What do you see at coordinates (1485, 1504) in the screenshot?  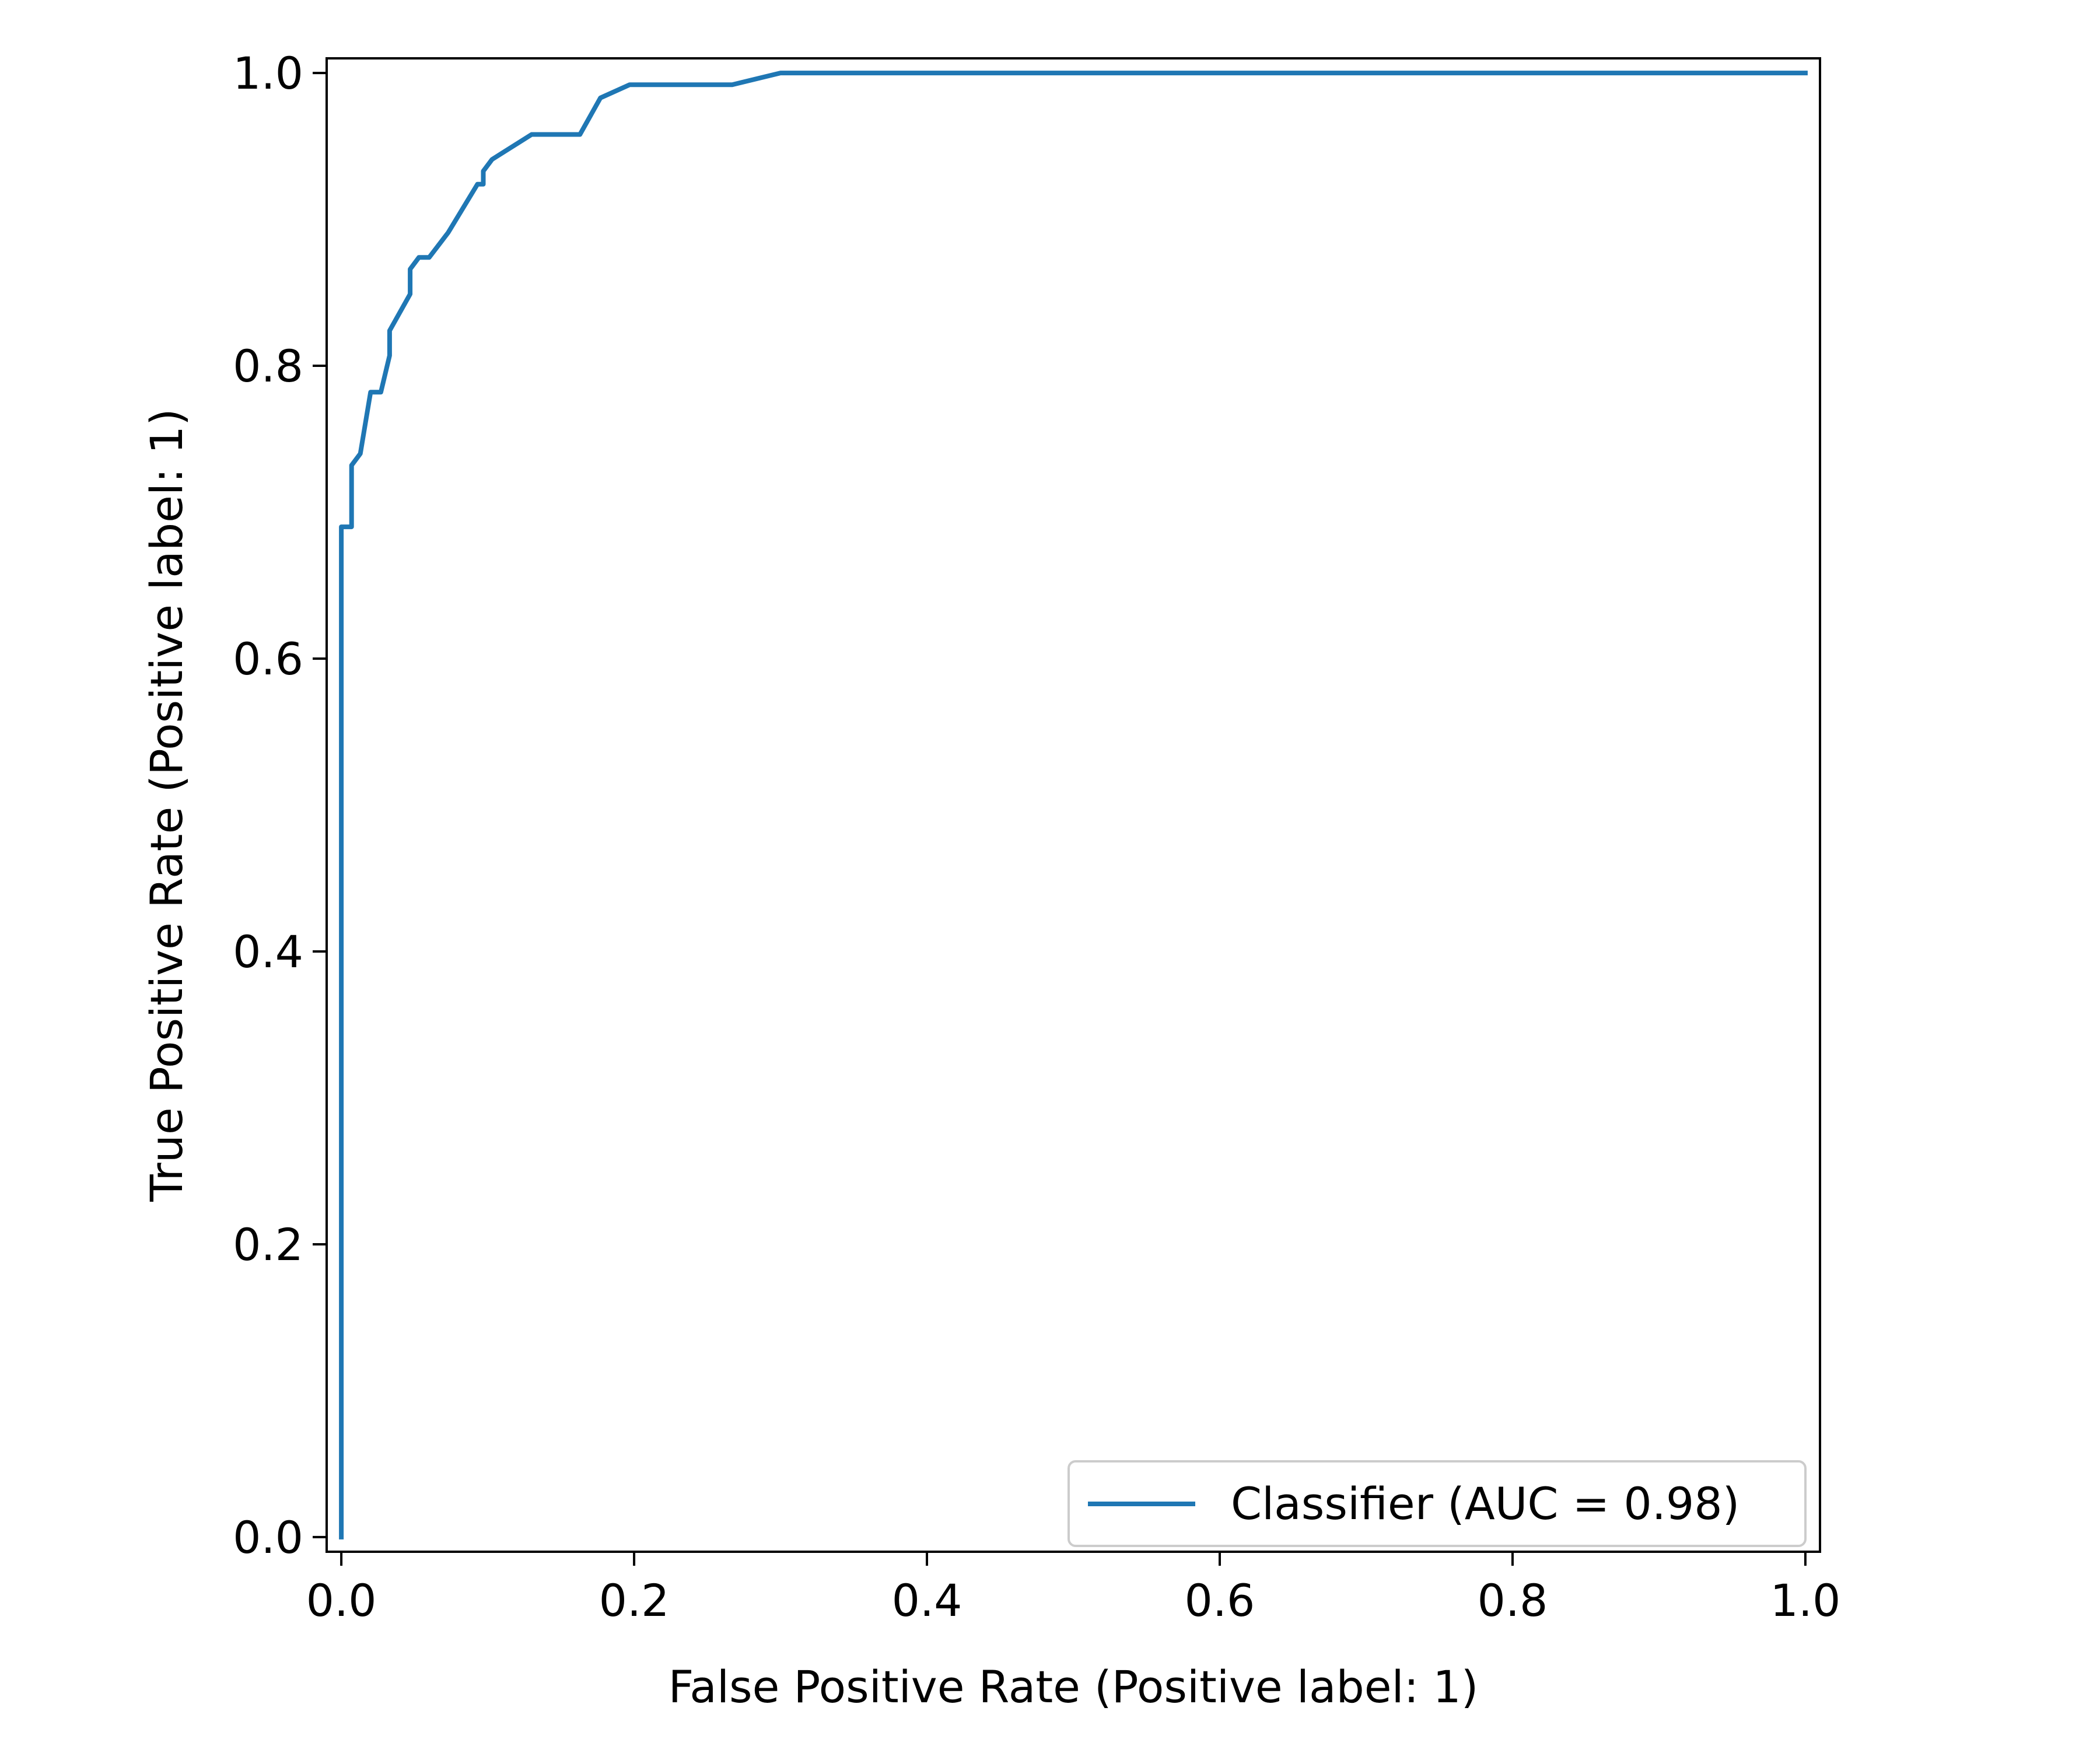 I see `legend-entry-classifier: Classifier (AUC = 0.98)` at bounding box center [1485, 1504].